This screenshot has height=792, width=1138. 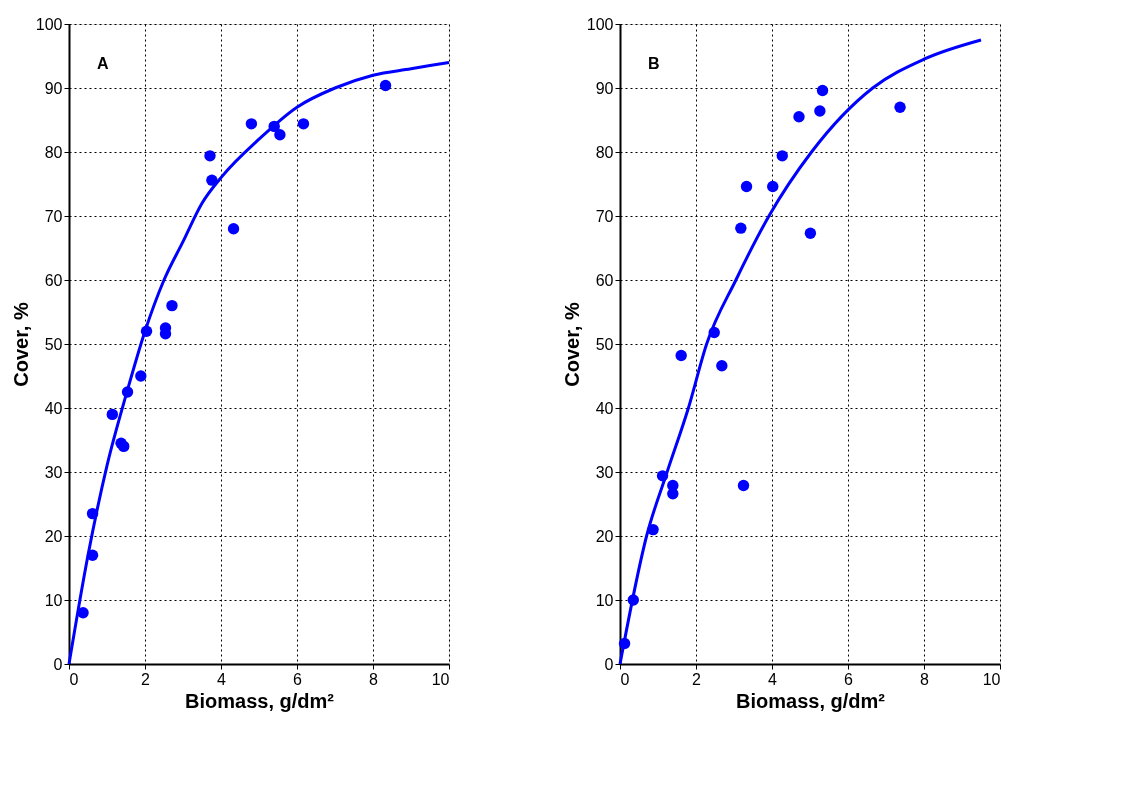 I want to click on annotation: A, so click(x=103, y=63).